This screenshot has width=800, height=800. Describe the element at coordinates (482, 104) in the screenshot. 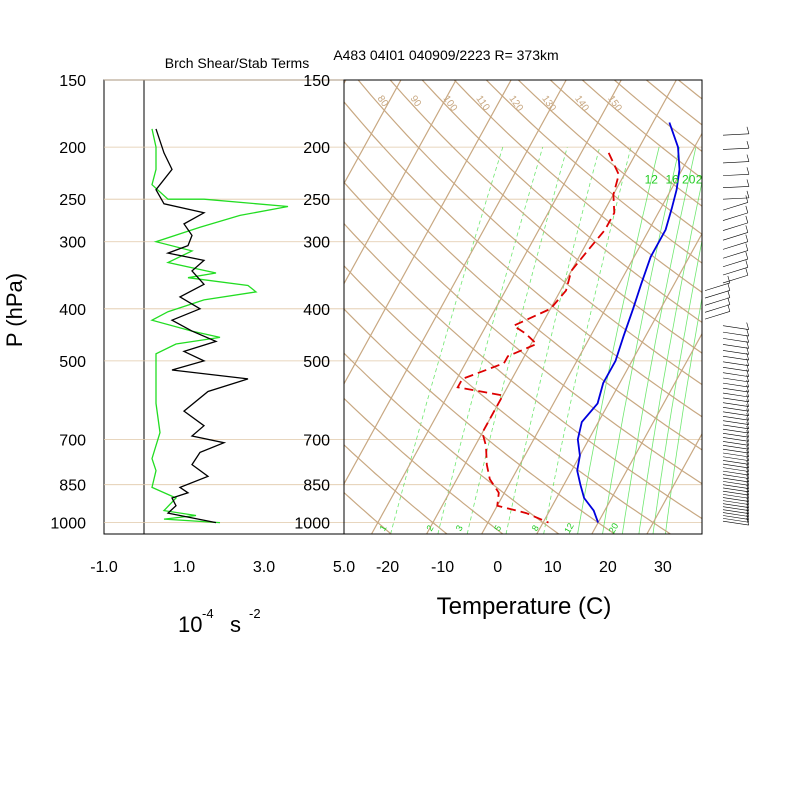

I see `theta-label: 110` at that location.